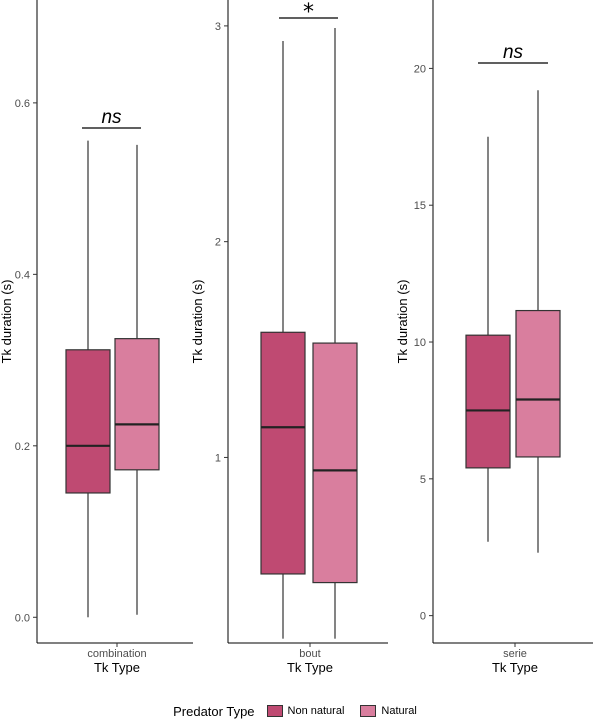 Image resolution: width=600 pixels, height=722 pixels. I want to click on legend: Predator Type Non natural Natural, so click(300, 711).